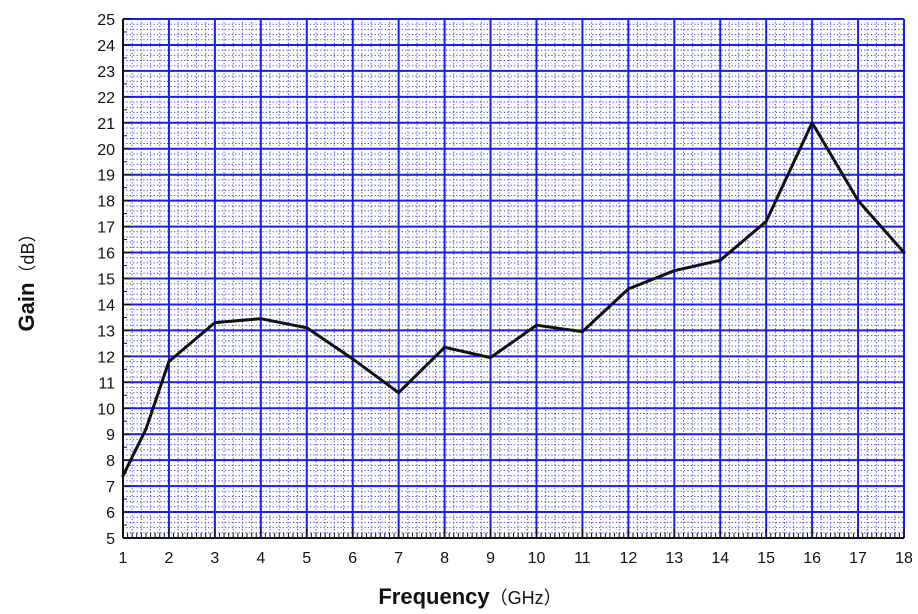 The height and width of the screenshot is (614, 918). Describe the element at coordinates (26, 307) in the screenshot. I see `y-axis-title-text: Gain` at that location.